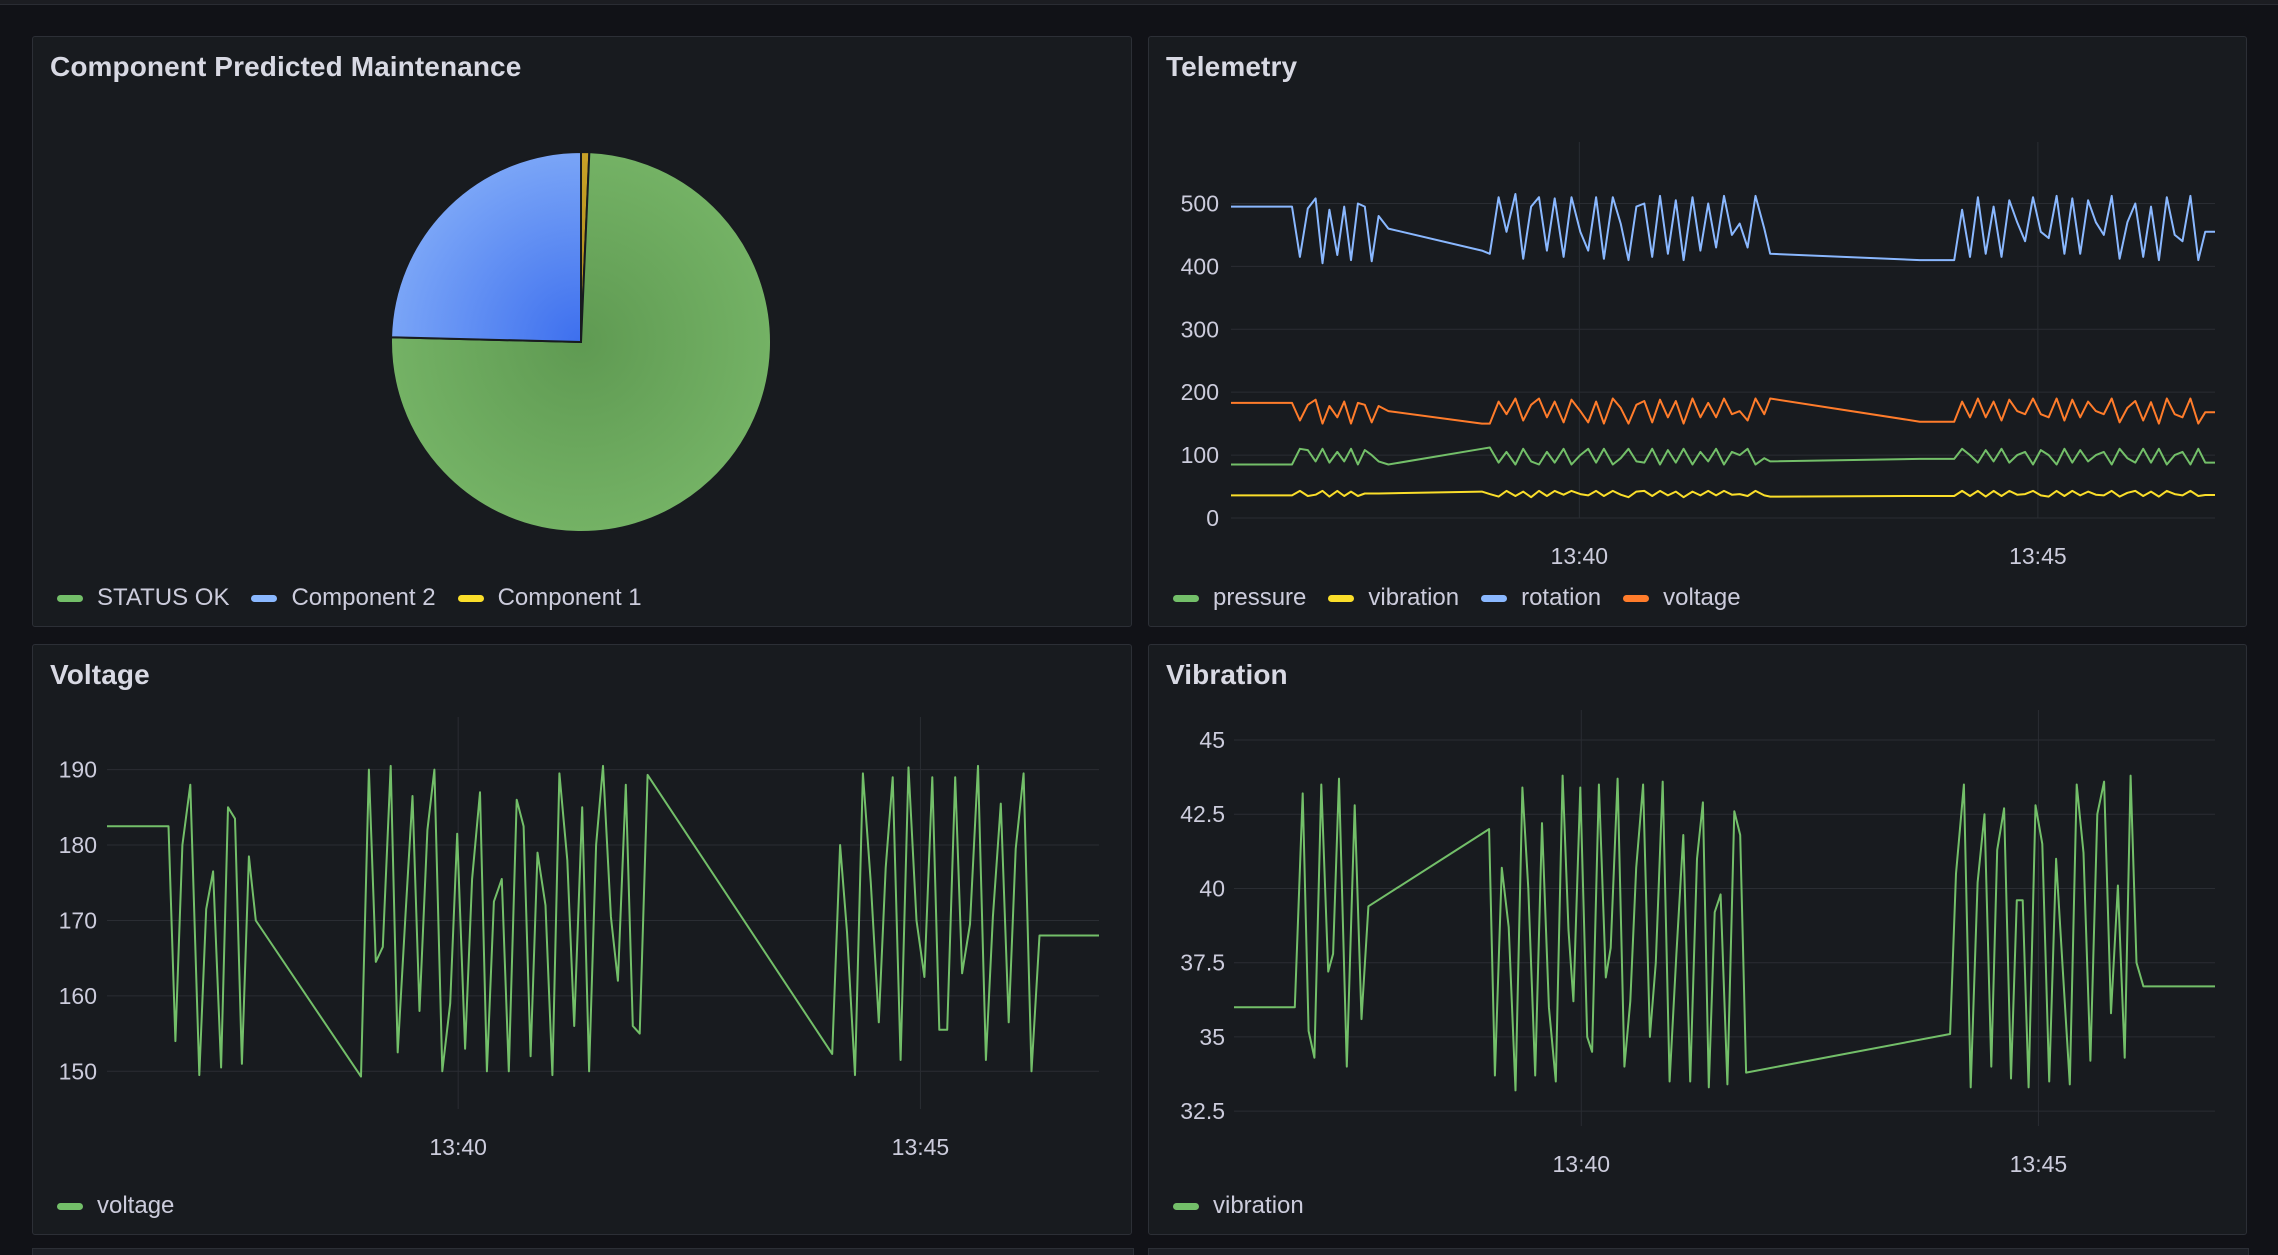 This screenshot has height=1255, width=2278. I want to click on y-tick-label: 37.5, so click(1202, 963).